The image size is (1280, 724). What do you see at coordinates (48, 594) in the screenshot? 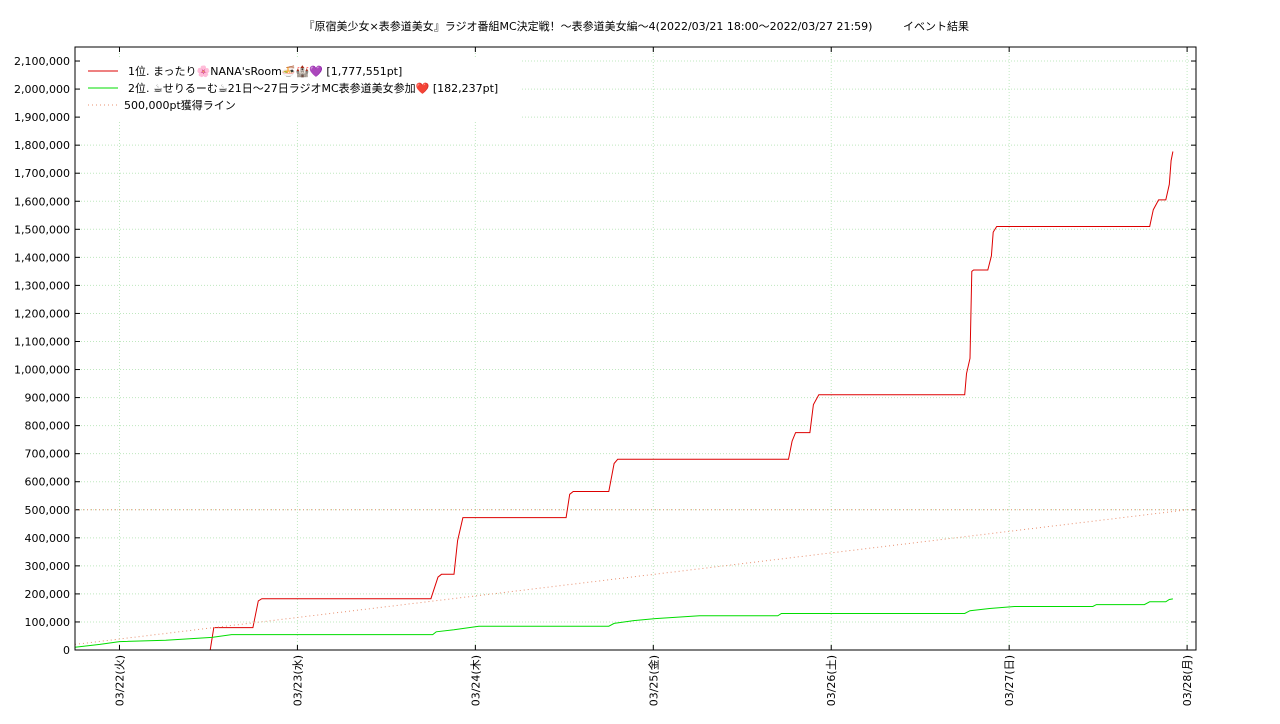
I see `y-tick-label: 200,000` at bounding box center [48, 594].